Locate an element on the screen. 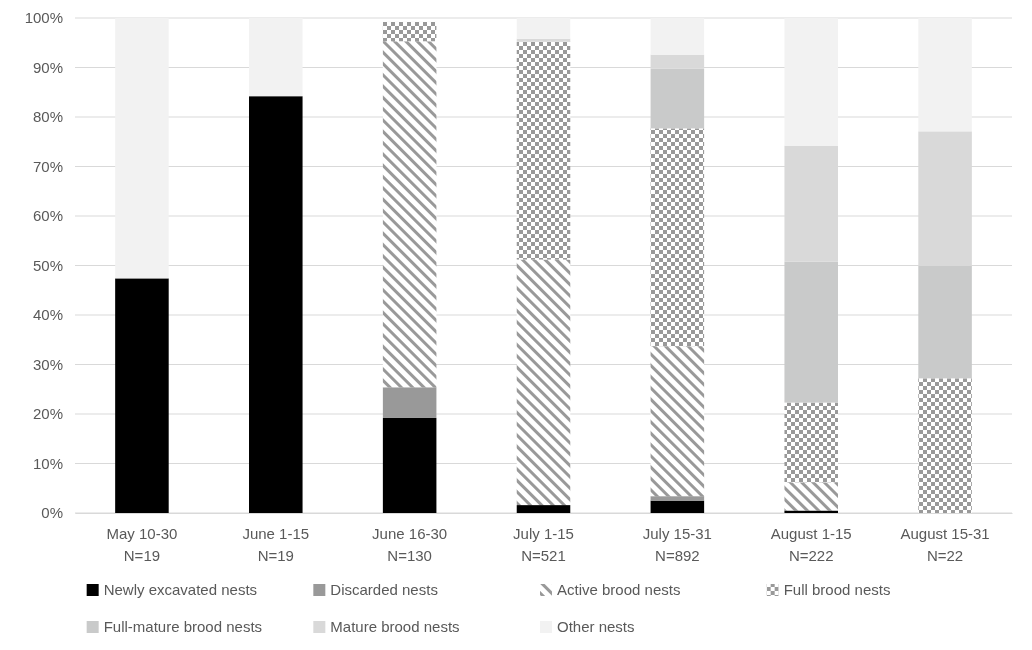 The height and width of the screenshot is (650, 1032). legend-label: Full-mature brood nests is located at coordinates (183, 626).